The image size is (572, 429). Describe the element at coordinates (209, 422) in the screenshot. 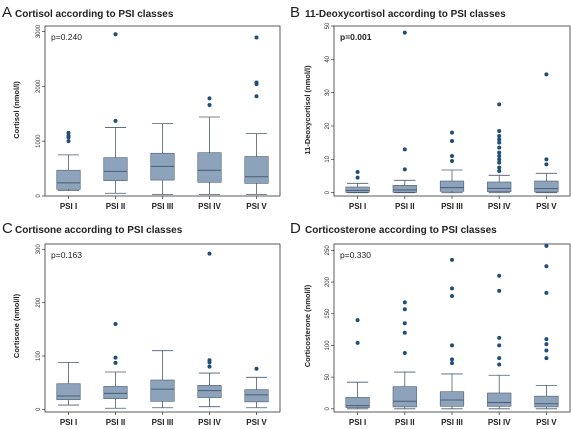

I see `x-tick-label-c-4: PSI IV` at that location.